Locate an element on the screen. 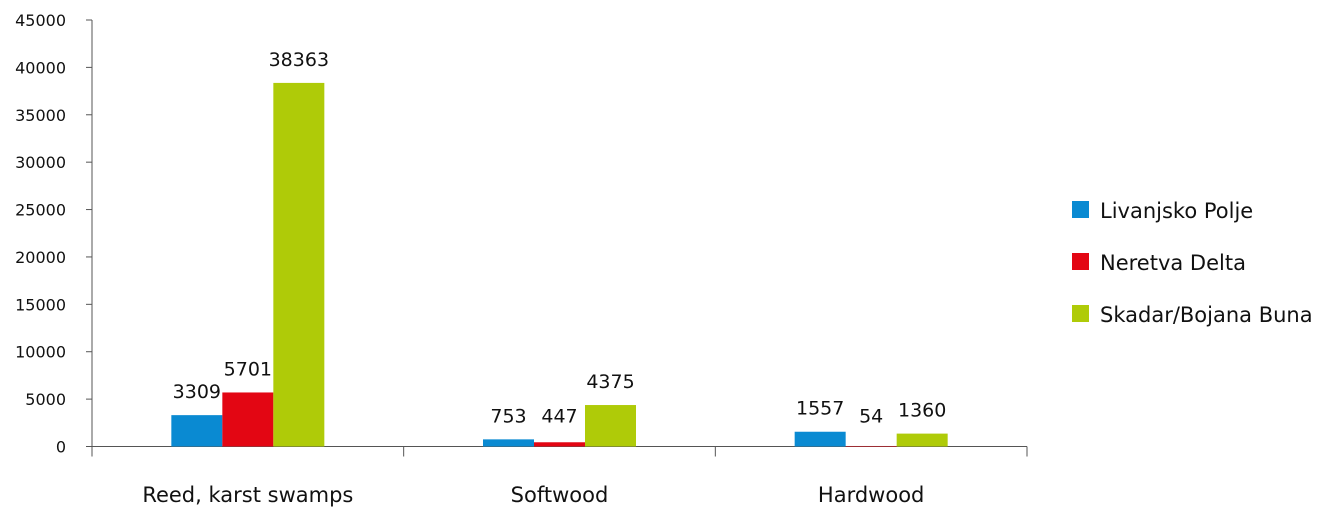 The image size is (1341, 511). data-label: 447 is located at coordinates (559, 417).